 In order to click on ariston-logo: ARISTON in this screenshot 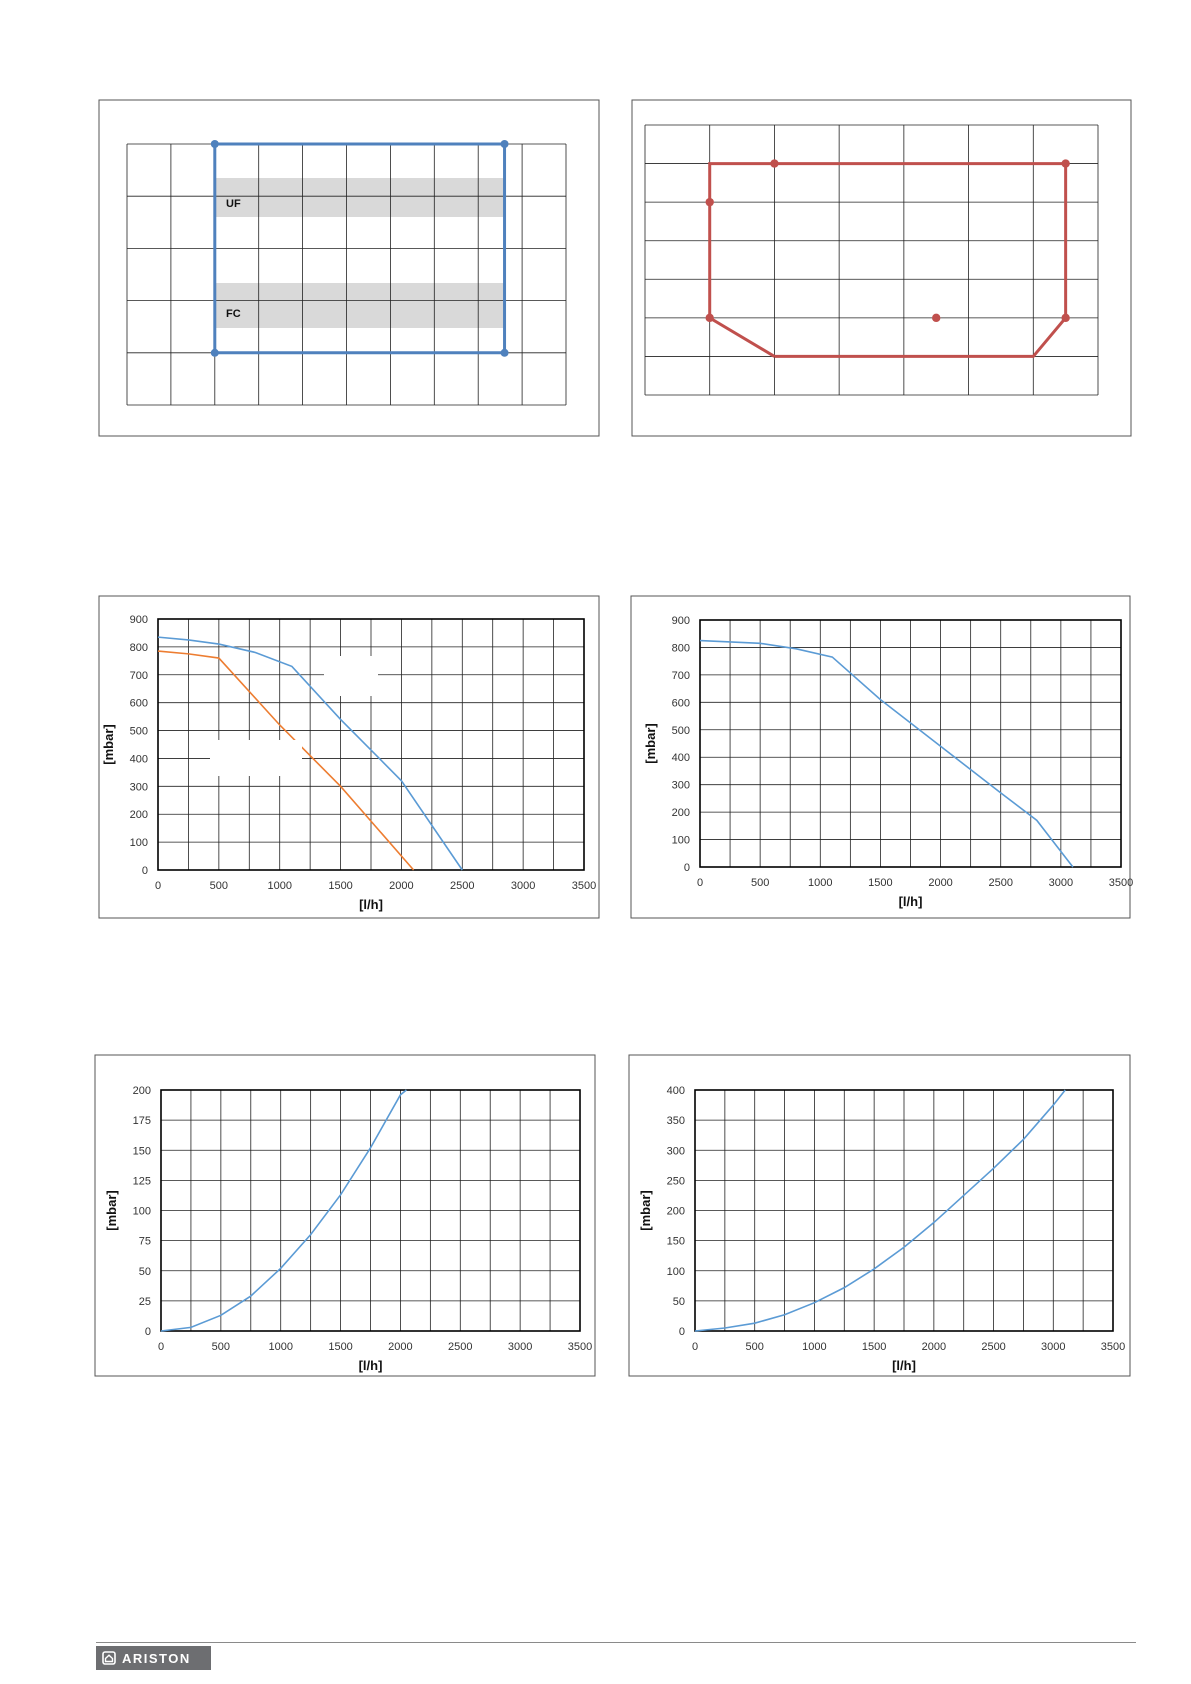, I will do `click(153, 1658)`.